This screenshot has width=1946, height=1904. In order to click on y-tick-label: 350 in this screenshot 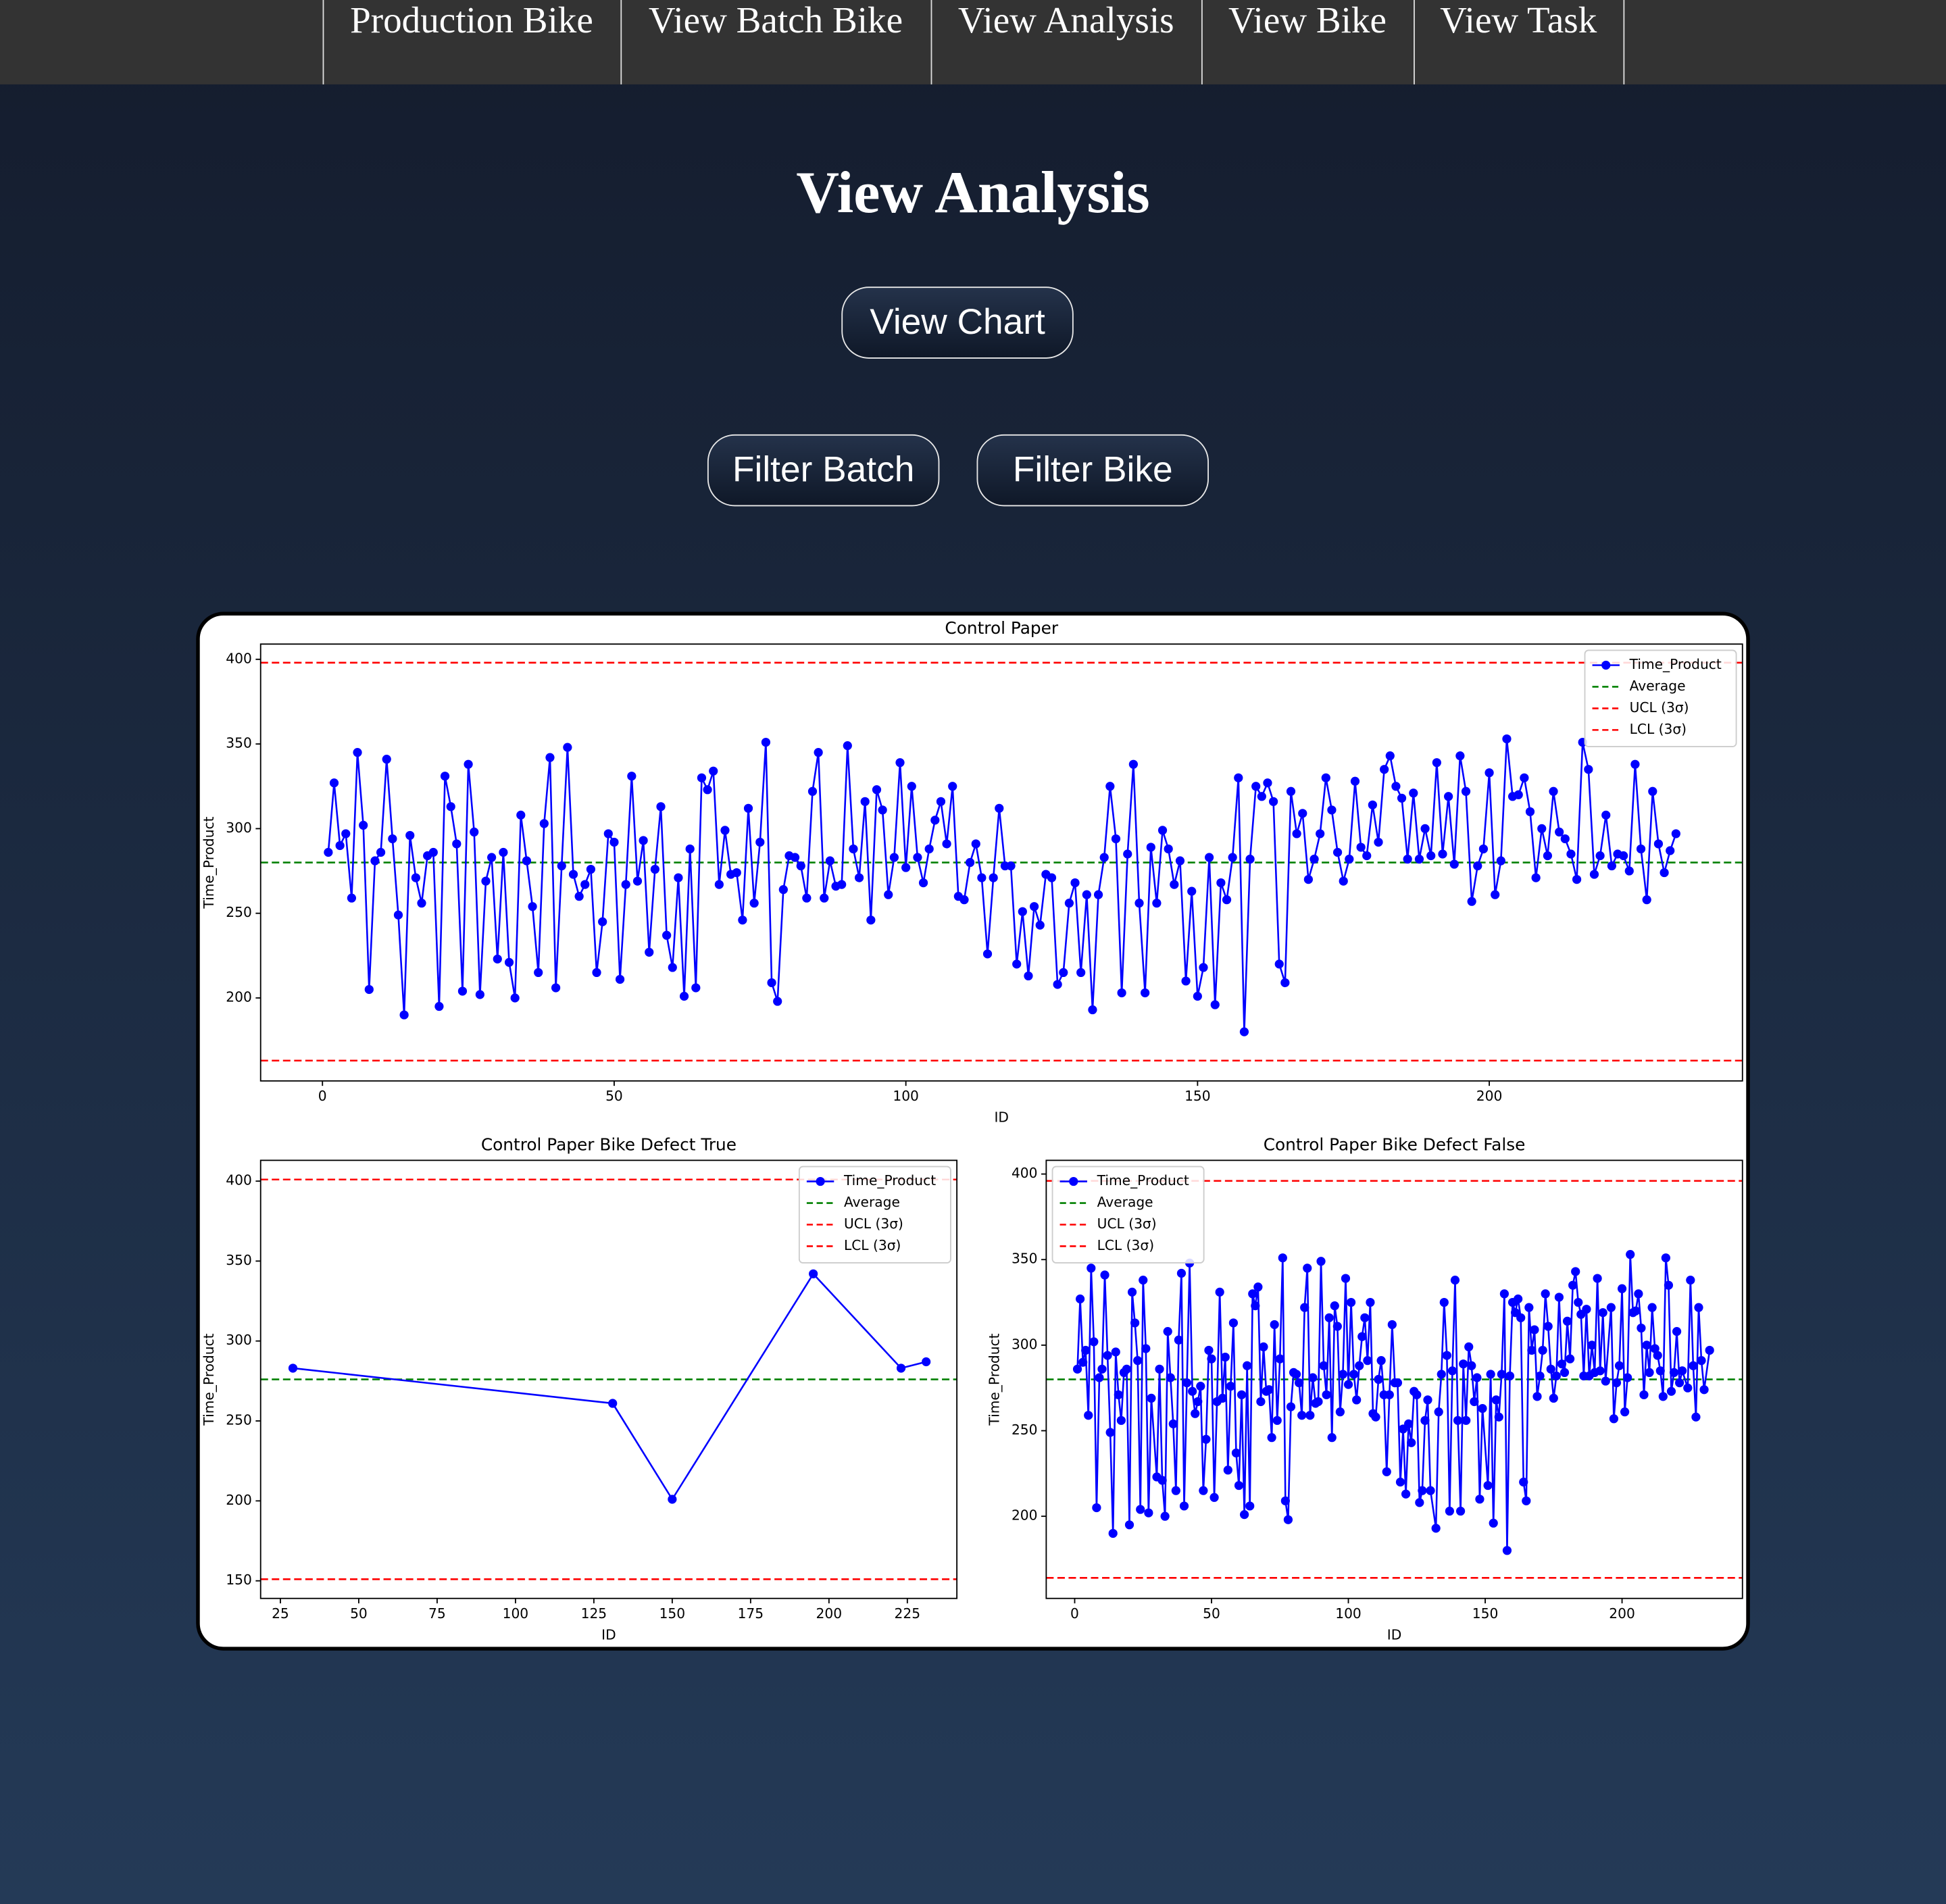, I will do `click(1025, 1259)`.